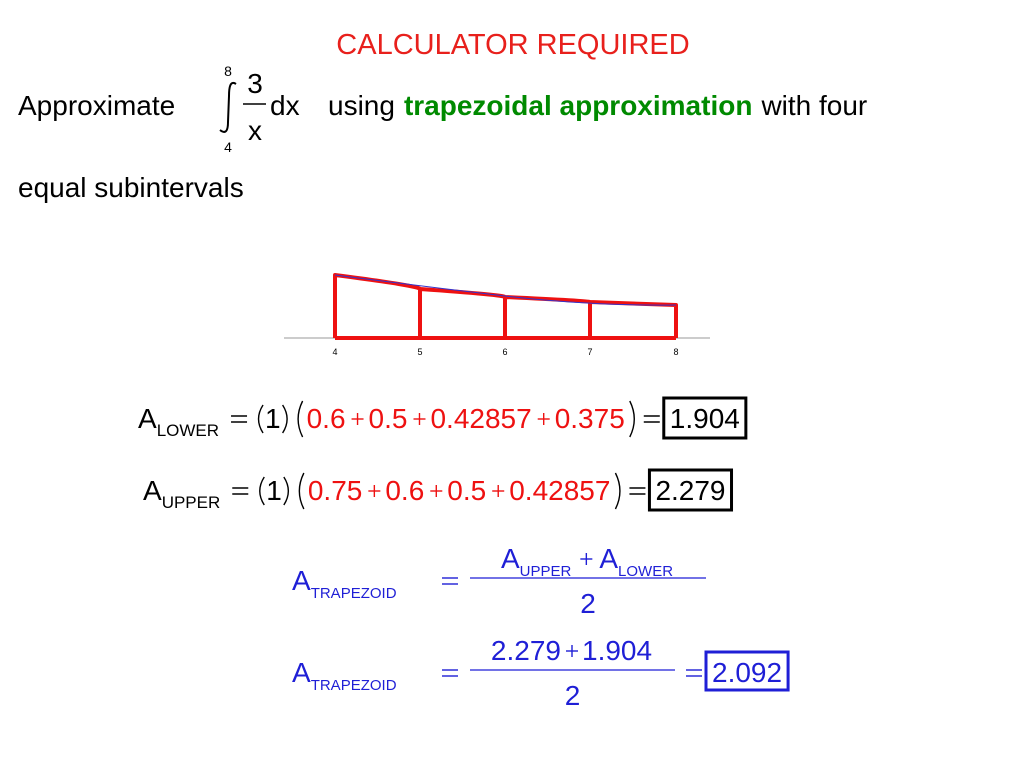 The width and height of the screenshot is (1024, 768). Describe the element at coordinates (438, 490) in the screenshot. I see `upper-sum: A UPPER 1 0.75 0.6 0.5 0.42857 2.279` at that location.